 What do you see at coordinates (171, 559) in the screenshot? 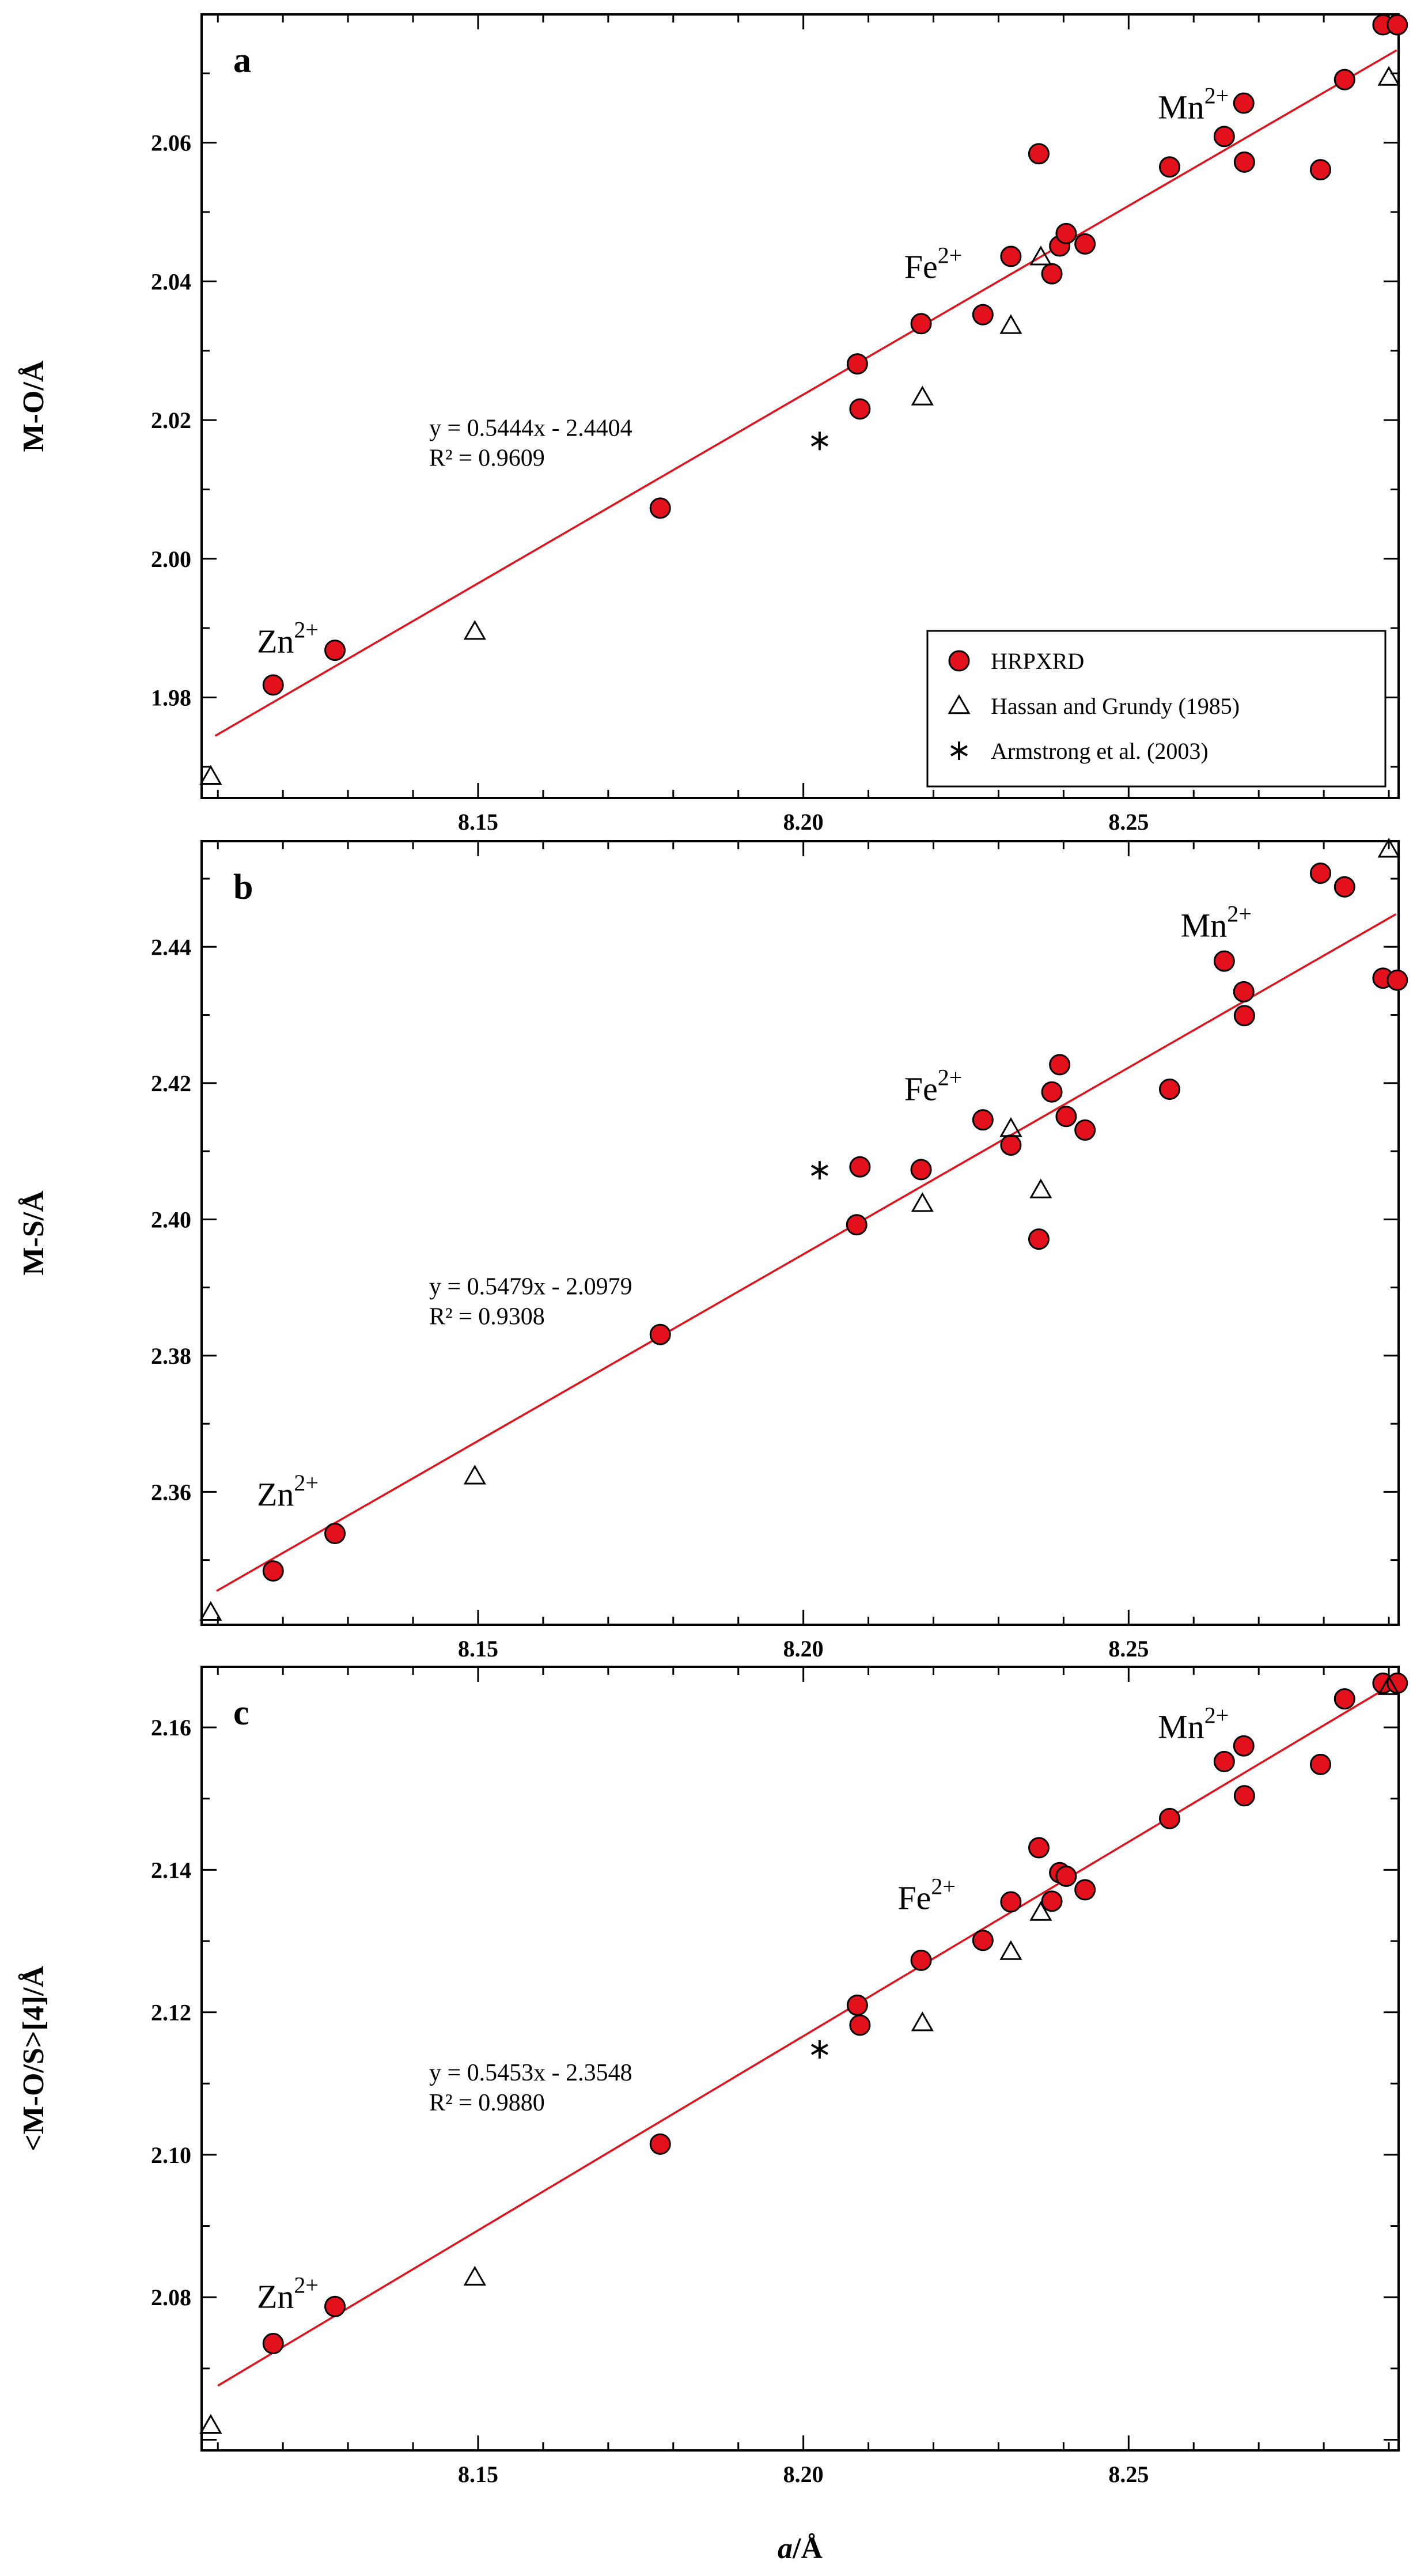
I see `y-tick-label: 2.00` at bounding box center [171, 559].